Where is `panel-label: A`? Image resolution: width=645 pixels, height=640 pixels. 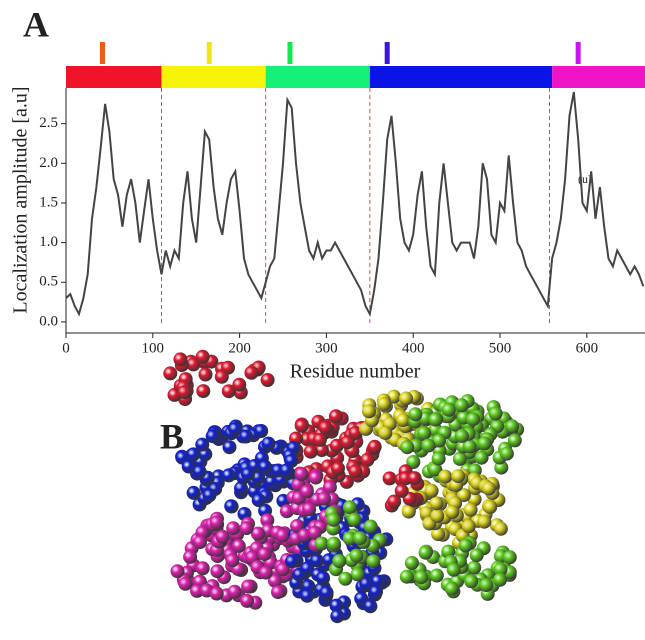
panel-label: A is located at coordinates (36, 24).